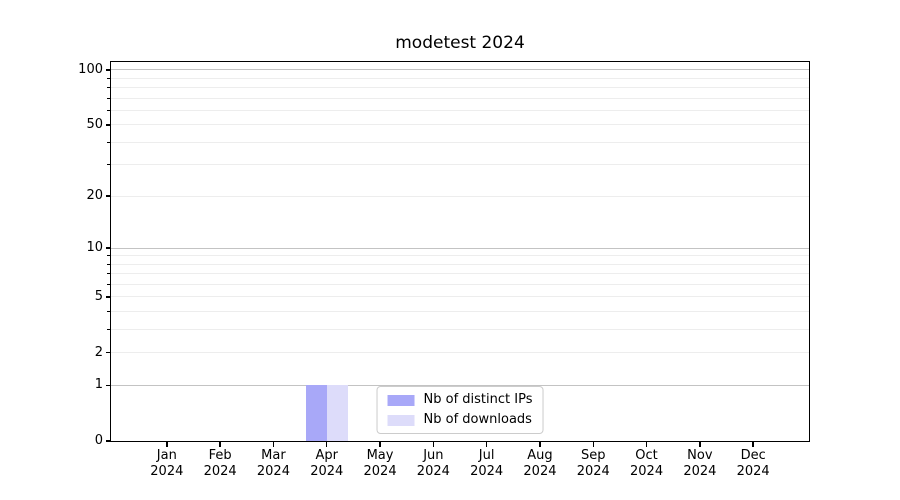 Image resolution: width=900 pixels, height=500 pixels. Describe the element at coordinates (94, 124) in the screenshot. I see `y-axis-tick-label: 50` at that location.